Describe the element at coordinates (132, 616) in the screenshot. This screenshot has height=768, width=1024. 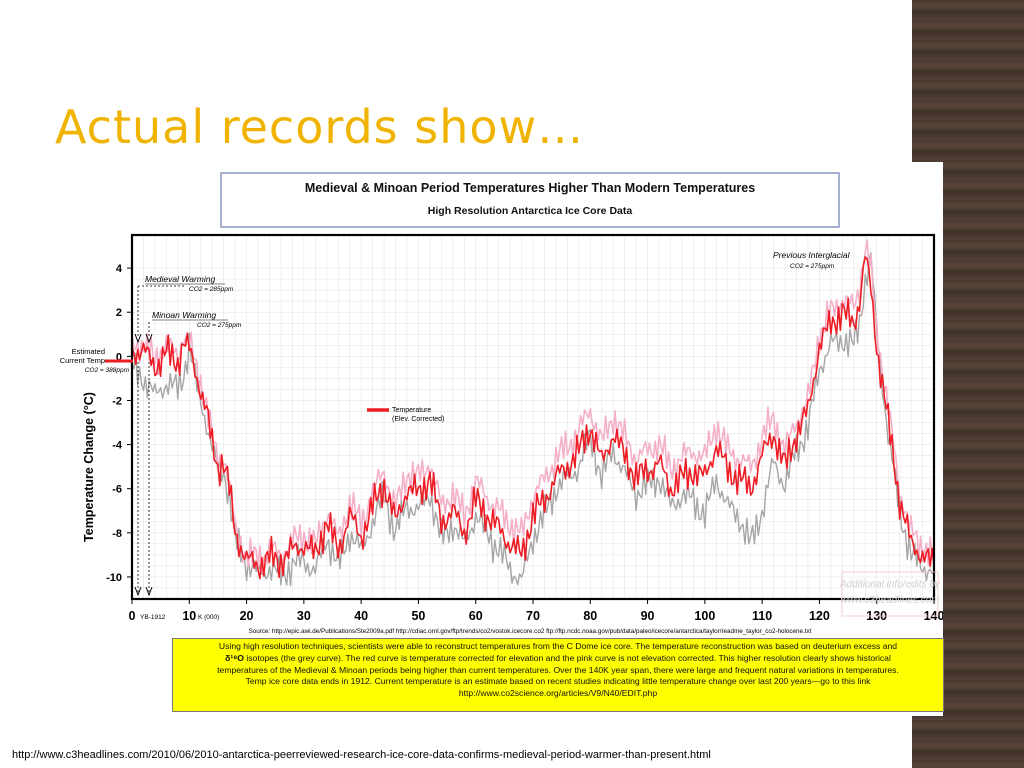
I see `x-tick-label: 0` at that location.